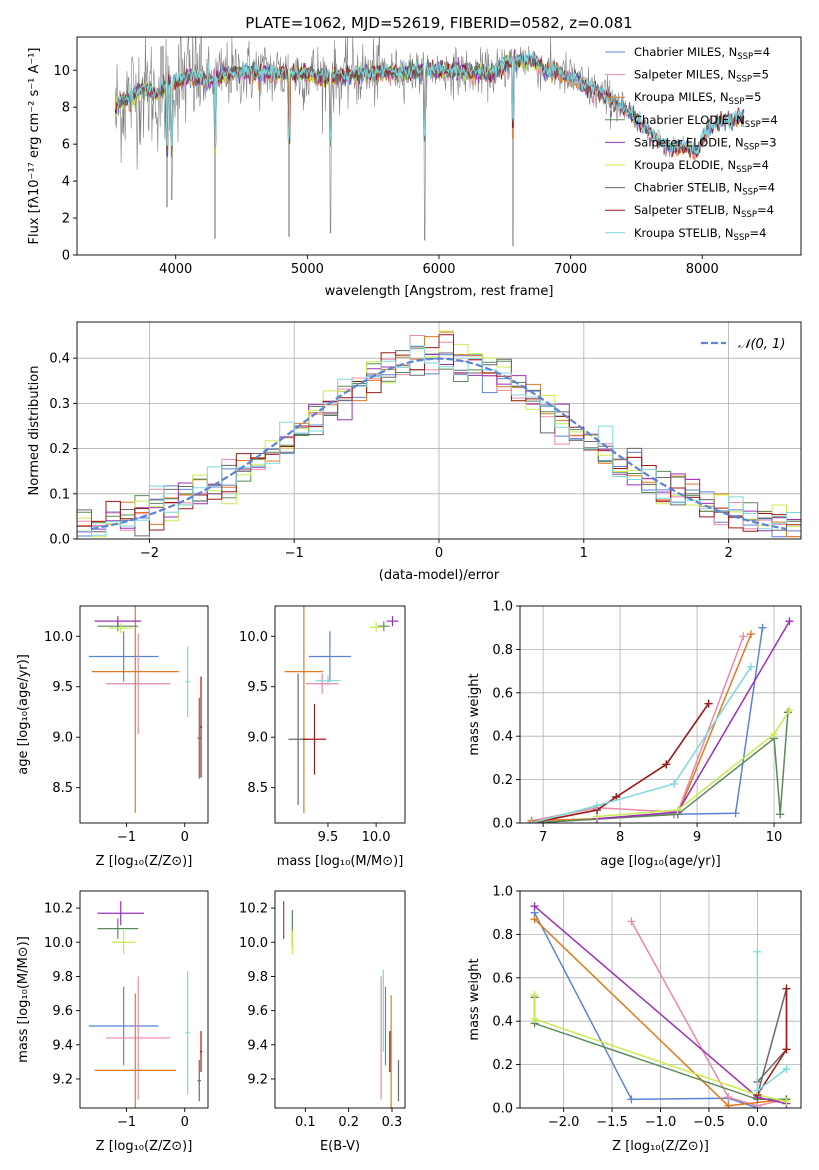 Image resolution: width=819 pixels, height=1170 pixels. I want to click on y-tick-label: 9.0, so click(257, 738).